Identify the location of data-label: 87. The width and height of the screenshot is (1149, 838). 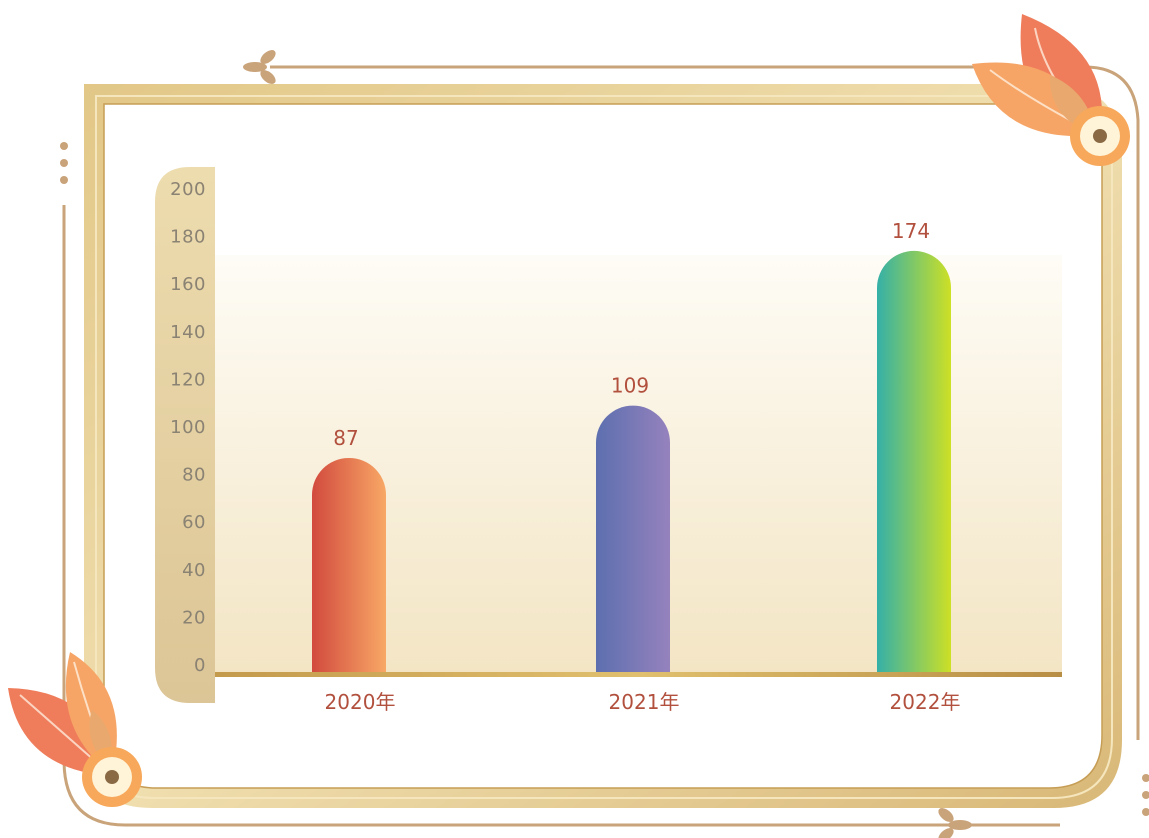
(345, 438).